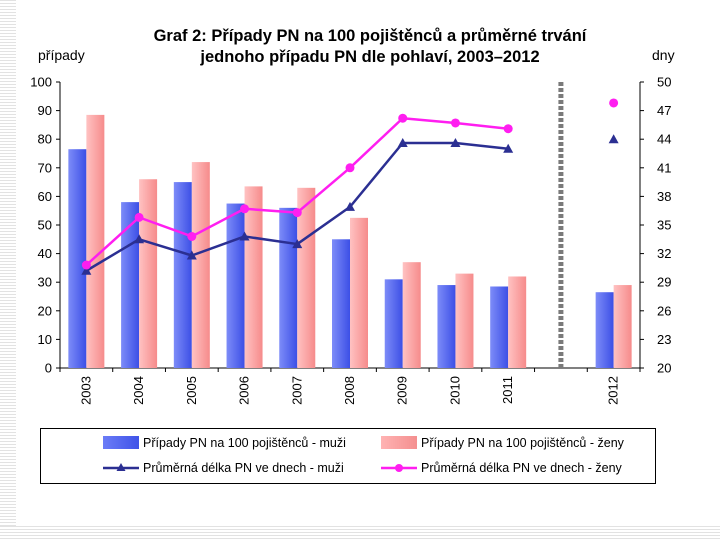 The width and height of the screenshot is (720, 540). Describe the element at coordinates (664, 282) in the screenshot. I see `y-right-tick-label: 29` at that location.